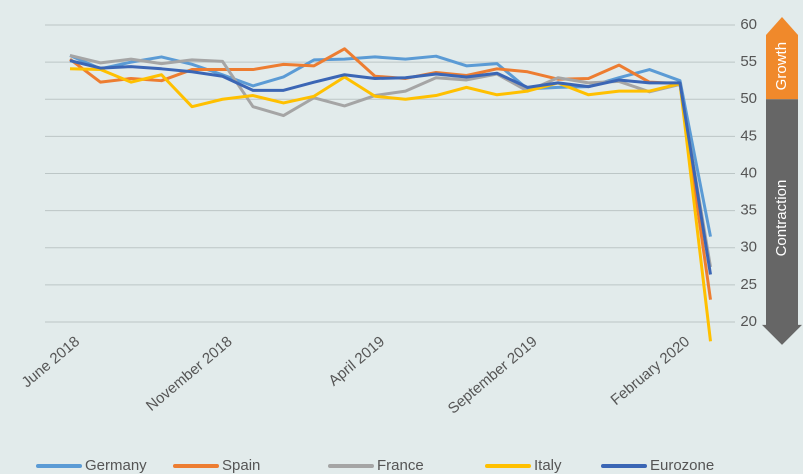 This screenshot has width=803, height=474. I want to click on x-tick-label: June 2018, so click(51, 362).